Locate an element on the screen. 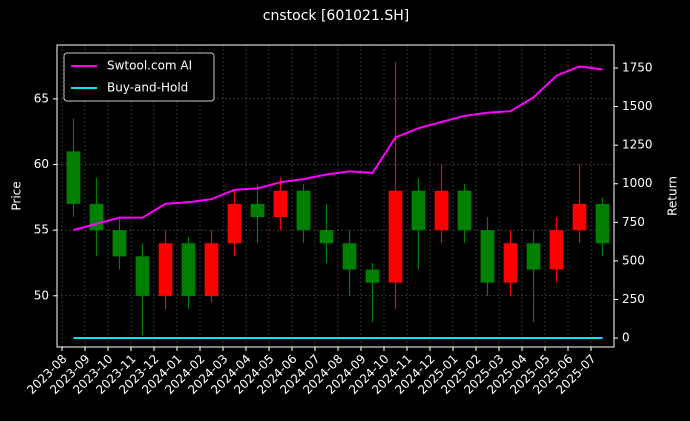 The width and height of the screenshot is (690, 421). y-axis-label: Price is located at coordinates (17, 195).